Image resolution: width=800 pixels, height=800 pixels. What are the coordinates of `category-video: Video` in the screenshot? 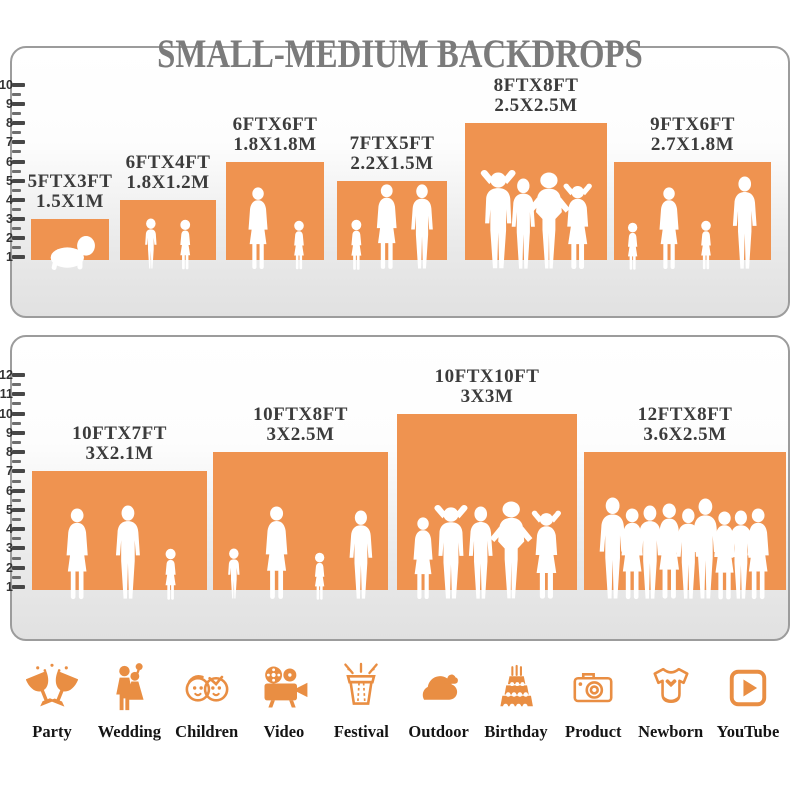 It's located at (284, 710).